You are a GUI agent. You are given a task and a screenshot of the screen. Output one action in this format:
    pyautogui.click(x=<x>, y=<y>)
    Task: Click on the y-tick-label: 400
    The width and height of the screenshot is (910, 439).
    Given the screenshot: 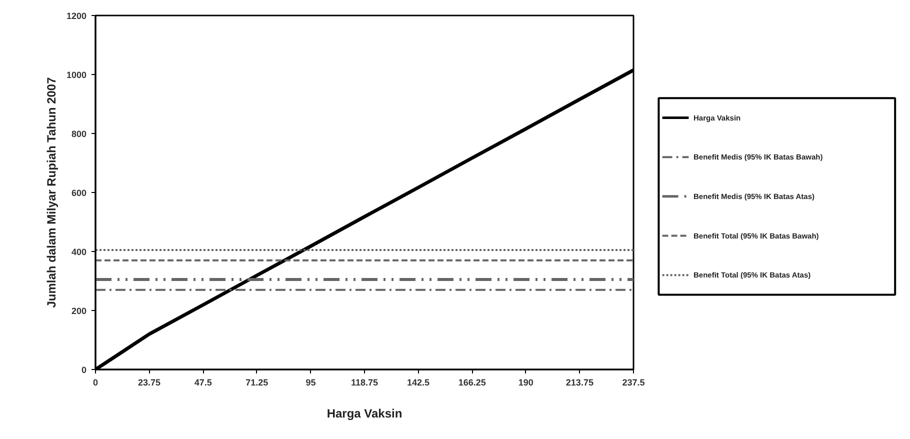 What is the action you would take?
    pyautogui.click(x=79, y=252)
    